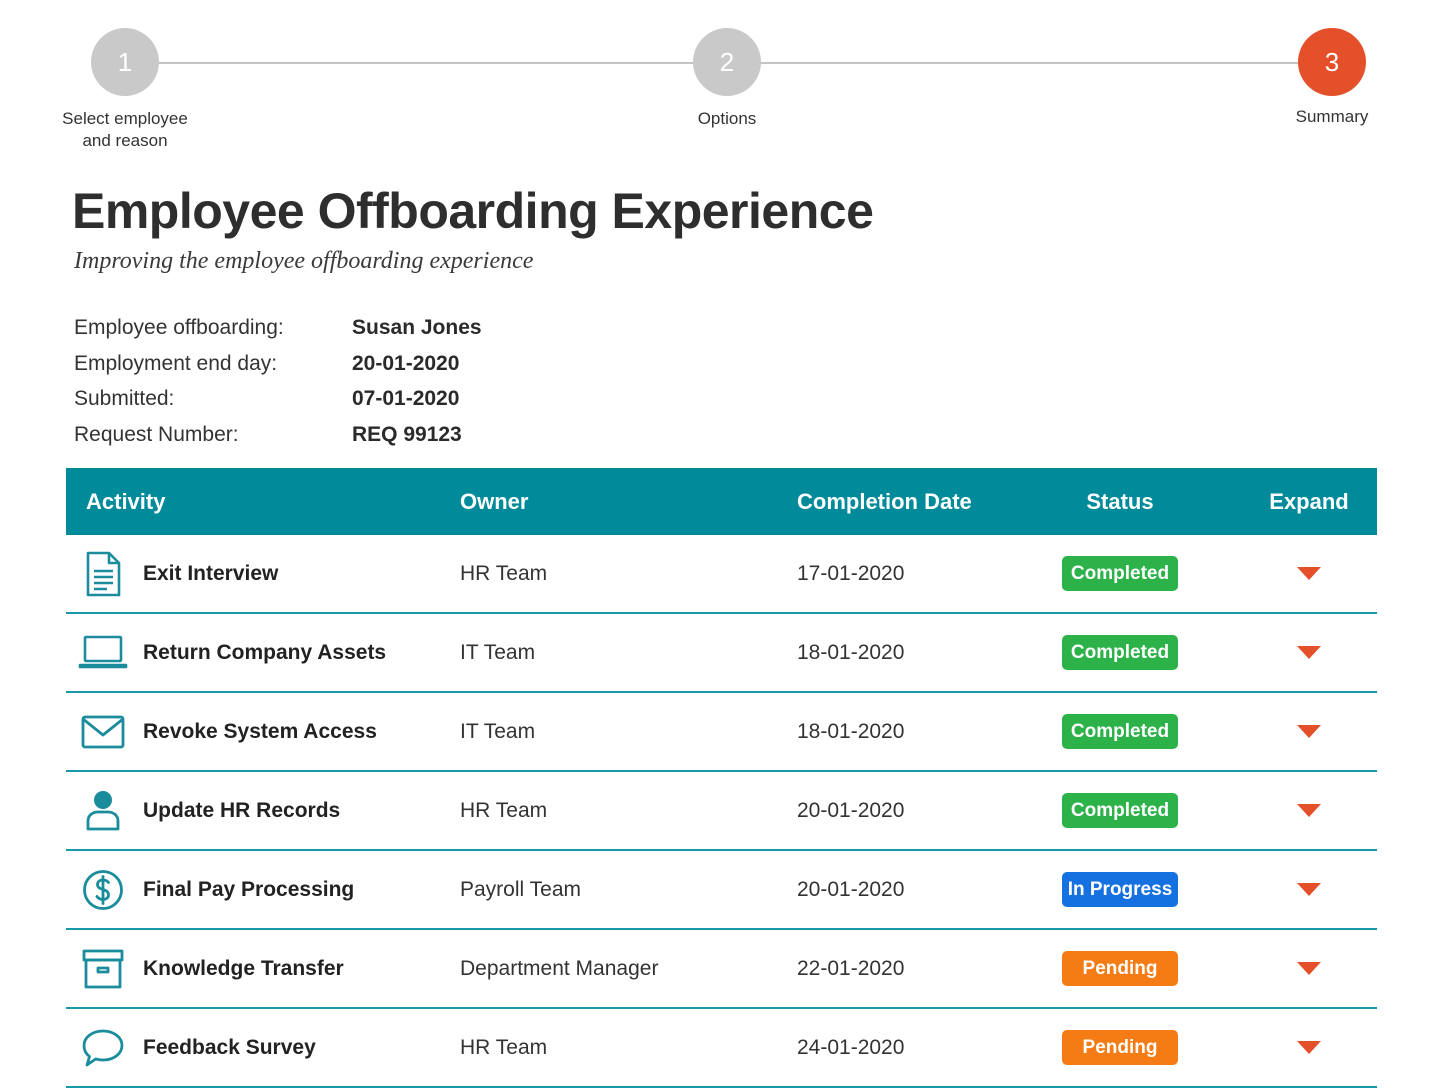 The image size is (1448, 1088). What do you see at coordinates (243, 968) in the screenshot?
I see `activity-name: Knowledge Transfer` at bounding box center [243, 968].